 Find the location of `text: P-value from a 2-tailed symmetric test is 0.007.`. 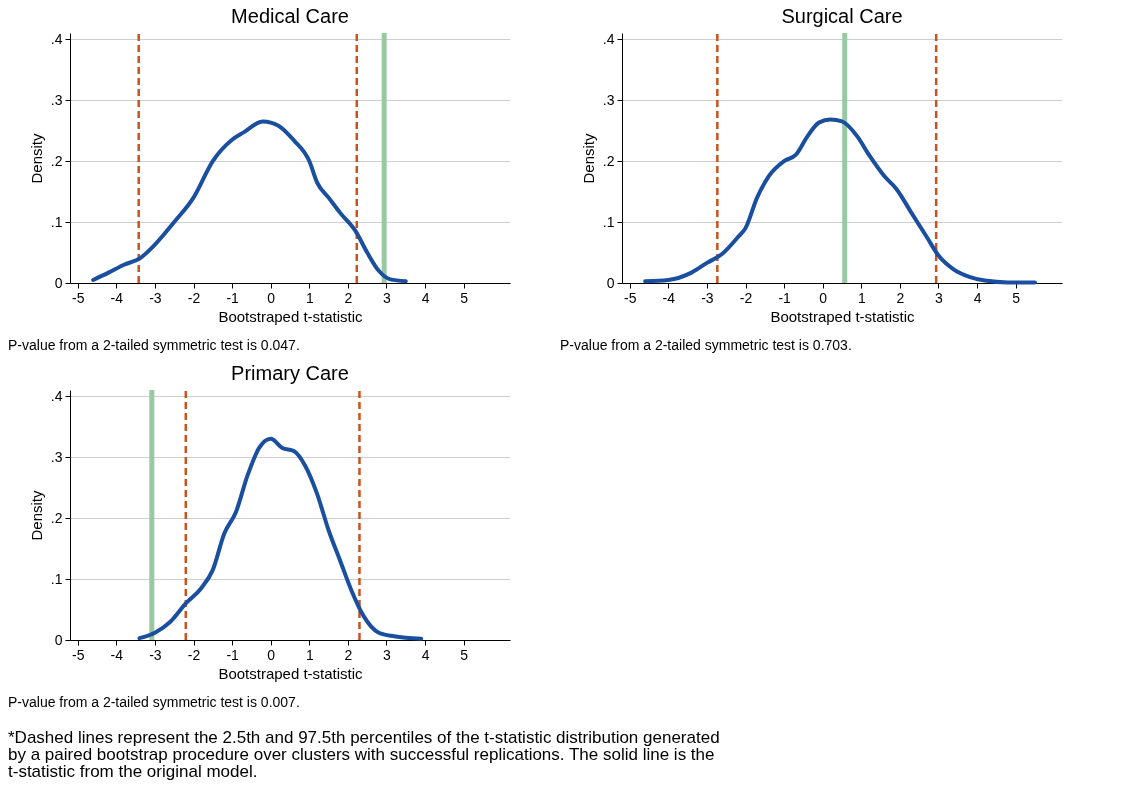

text: P-value from a 2-tailed symmetric test is 0.007. is located at coordinates (154, 702).